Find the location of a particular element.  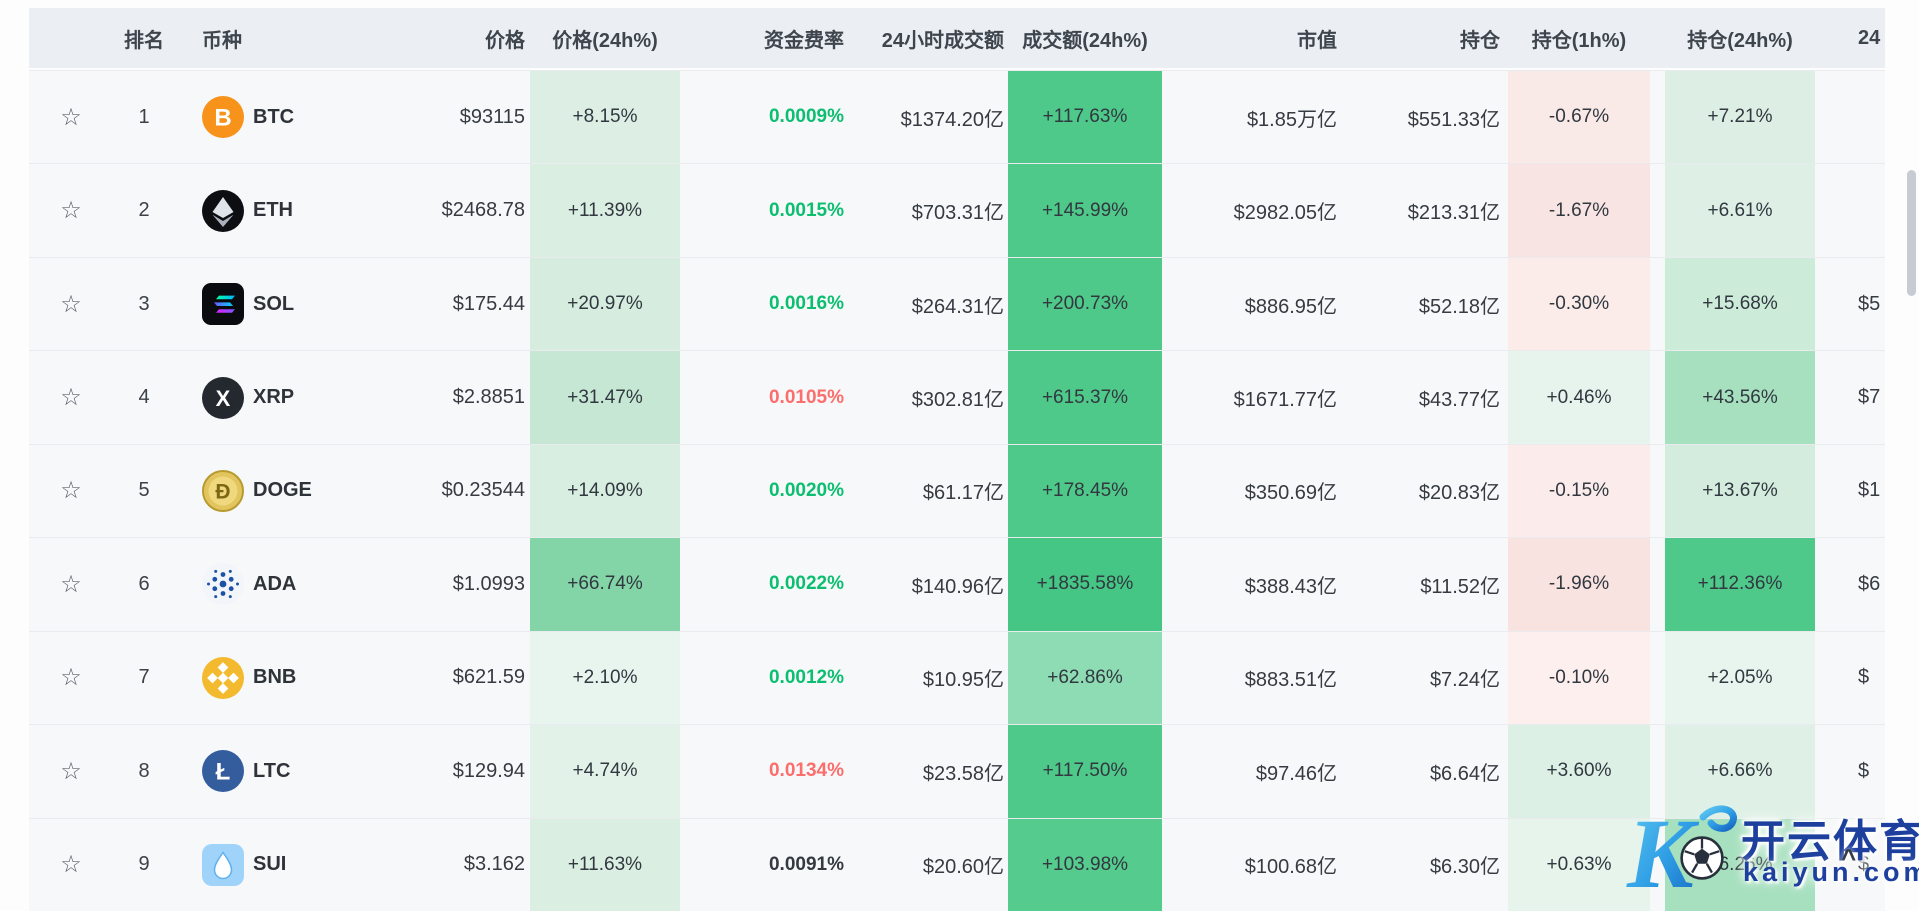

coin-symbol: ADA is located at coordinates (275, 583).